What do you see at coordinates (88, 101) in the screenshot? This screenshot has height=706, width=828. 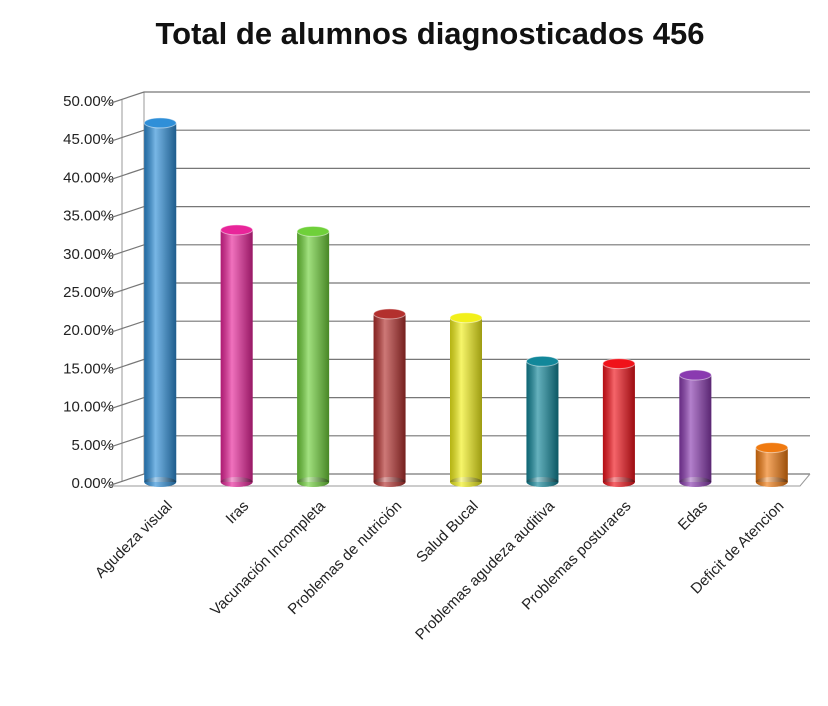 I see `y-tick-label: 50.00%` at bounding box center [88, 101].